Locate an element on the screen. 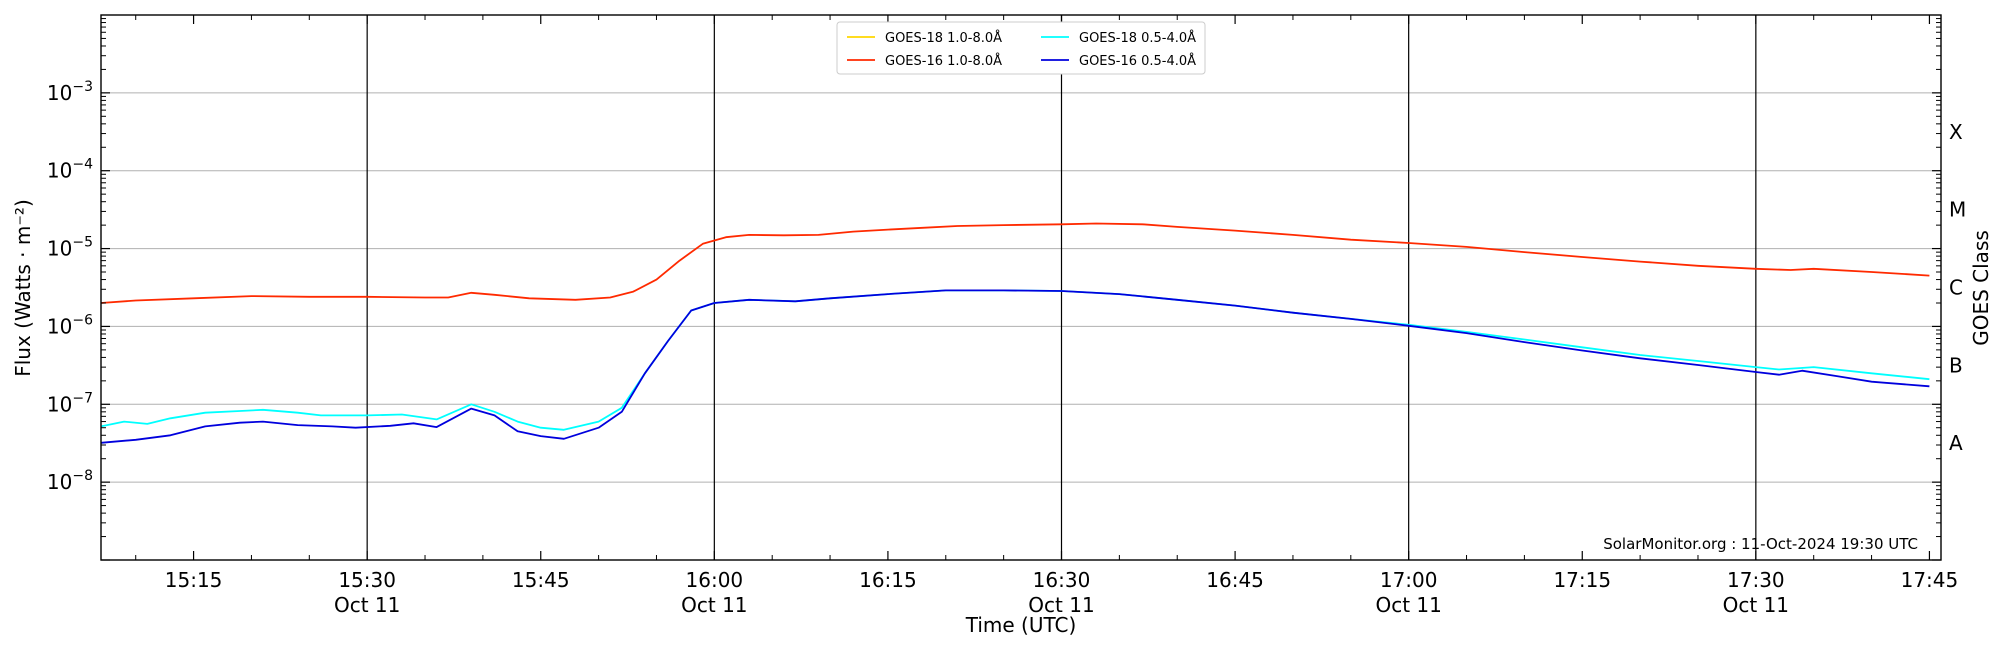 This screenshot has height=650, width=2000. goes-class-label: X is located at coordinates (1956, 132).